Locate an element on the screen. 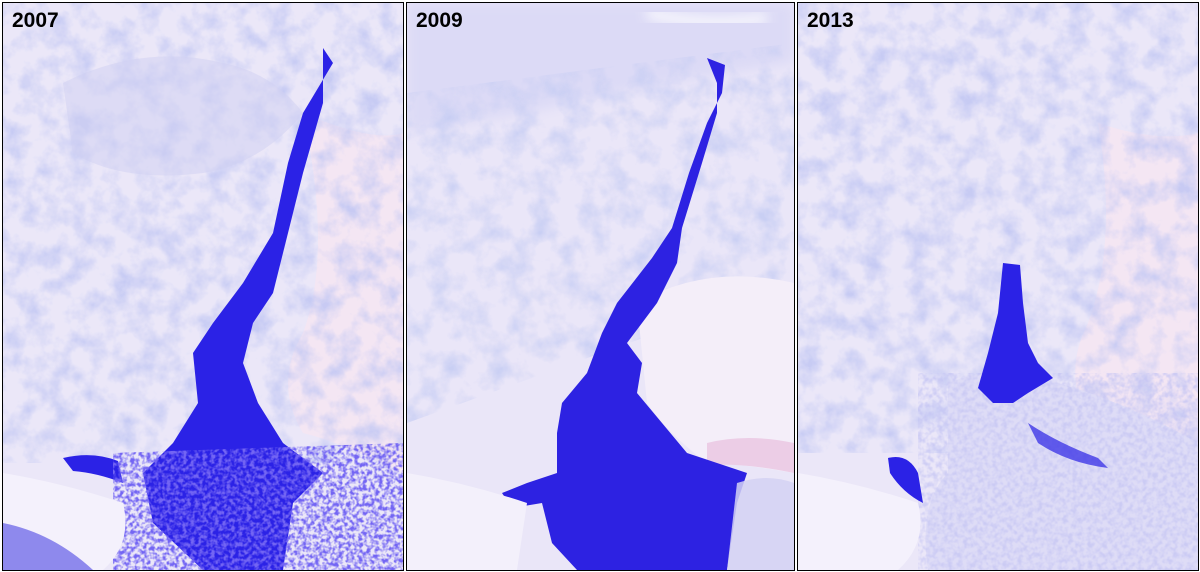  year-label-2007: 2007 is located at coordinates (35, 20).